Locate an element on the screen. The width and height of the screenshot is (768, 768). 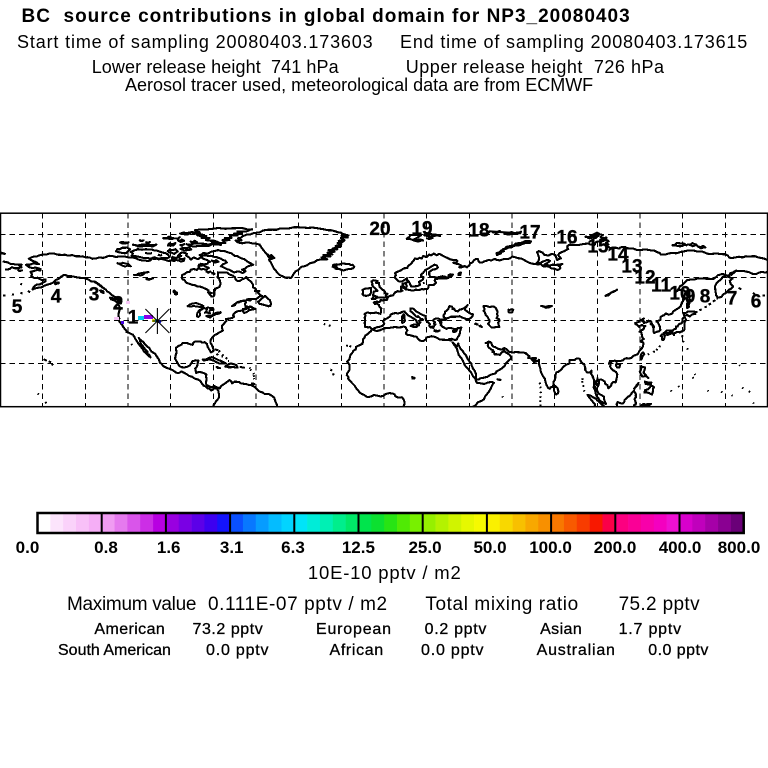
svg-text: 2 is located at coordinates (118, 304).